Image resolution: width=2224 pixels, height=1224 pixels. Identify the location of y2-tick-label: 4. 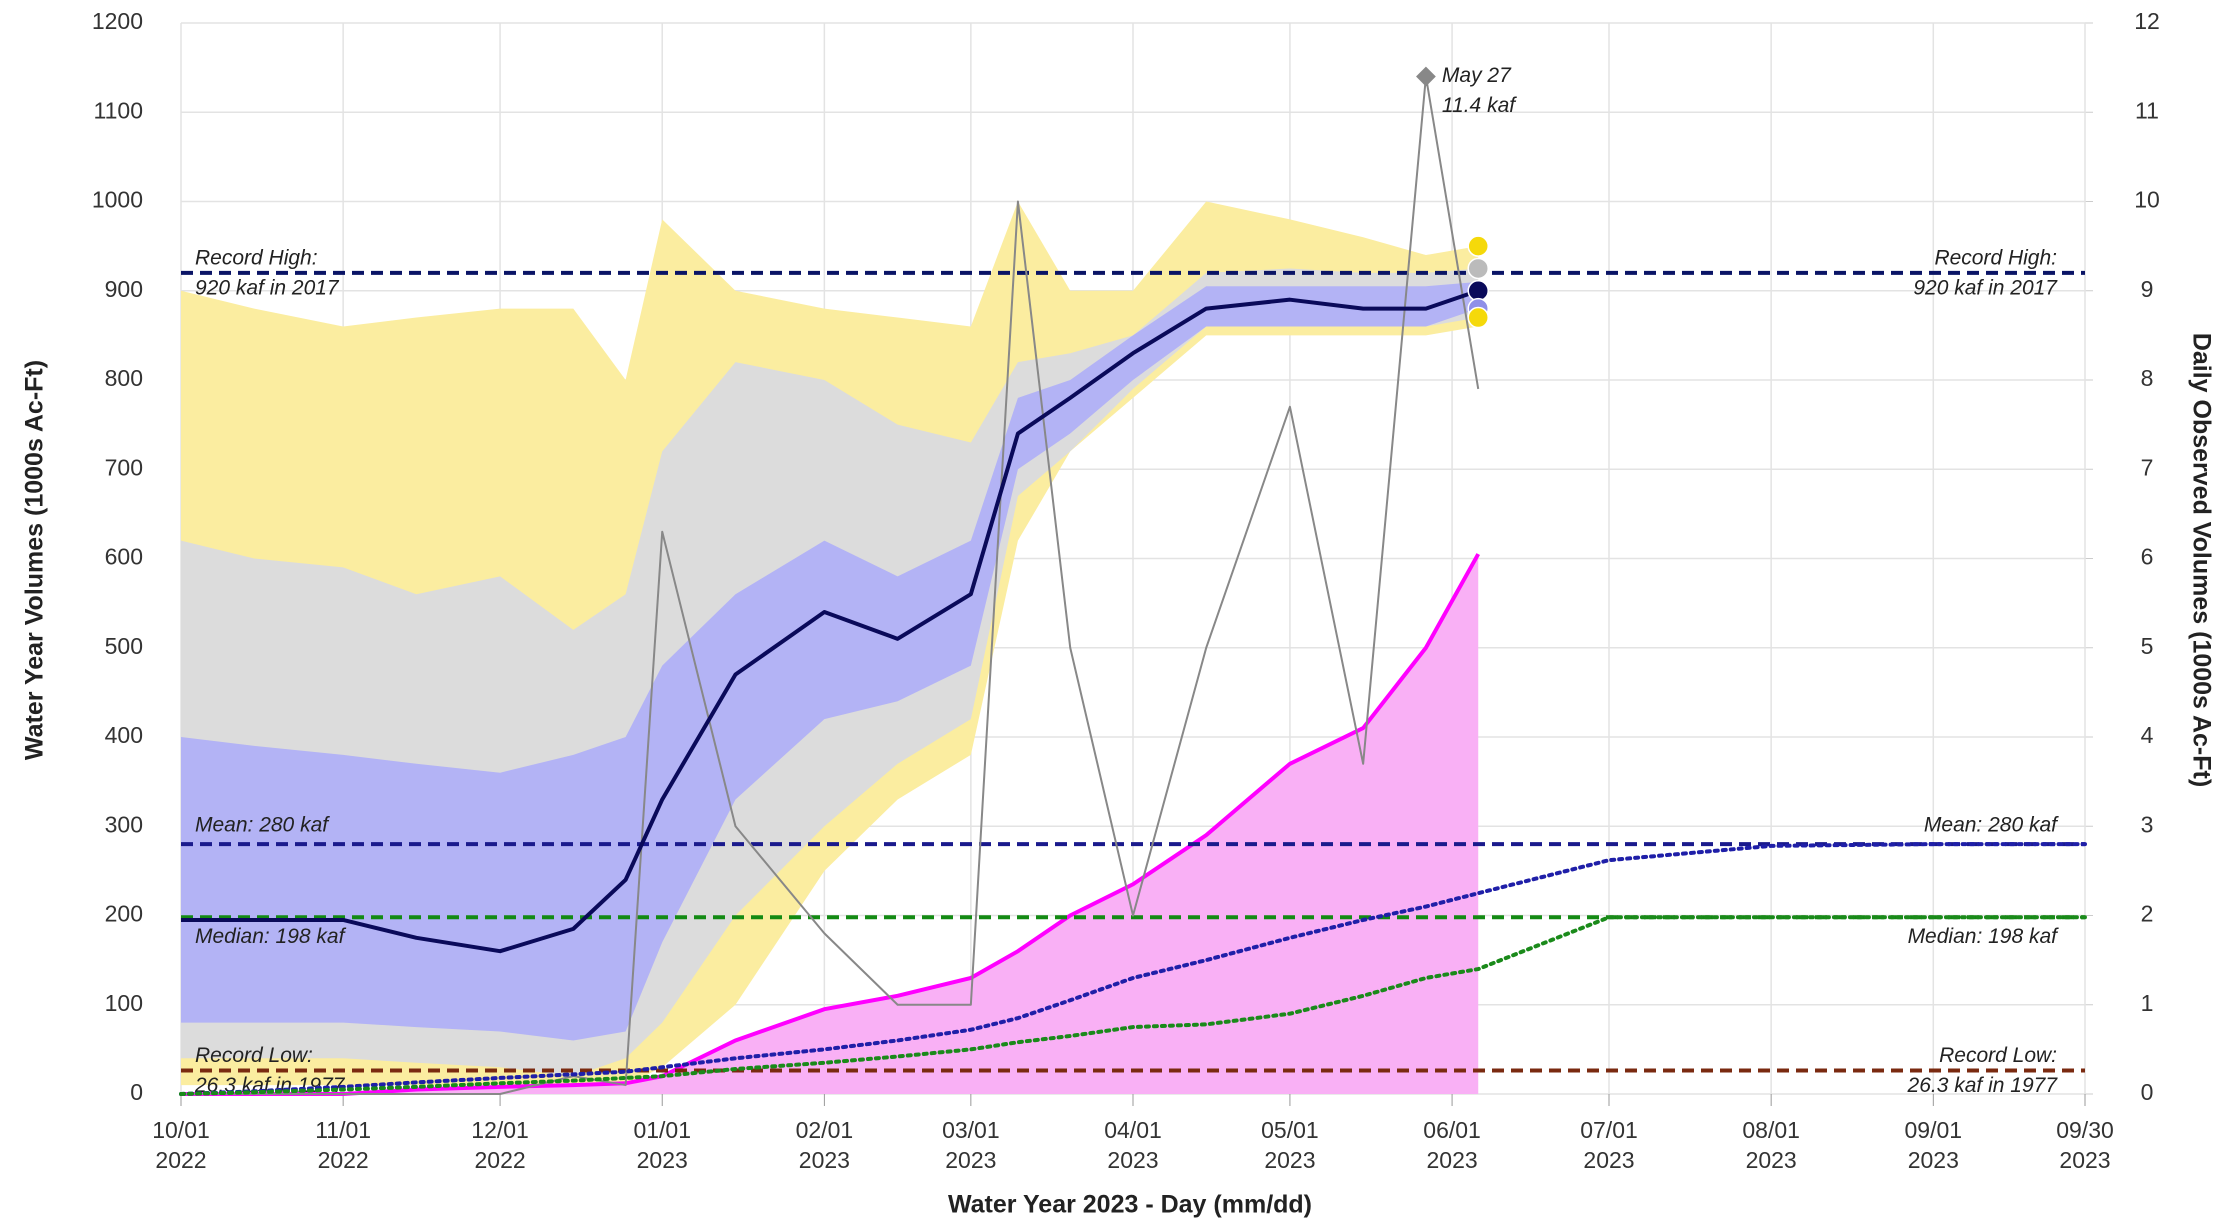
(2147, 735).